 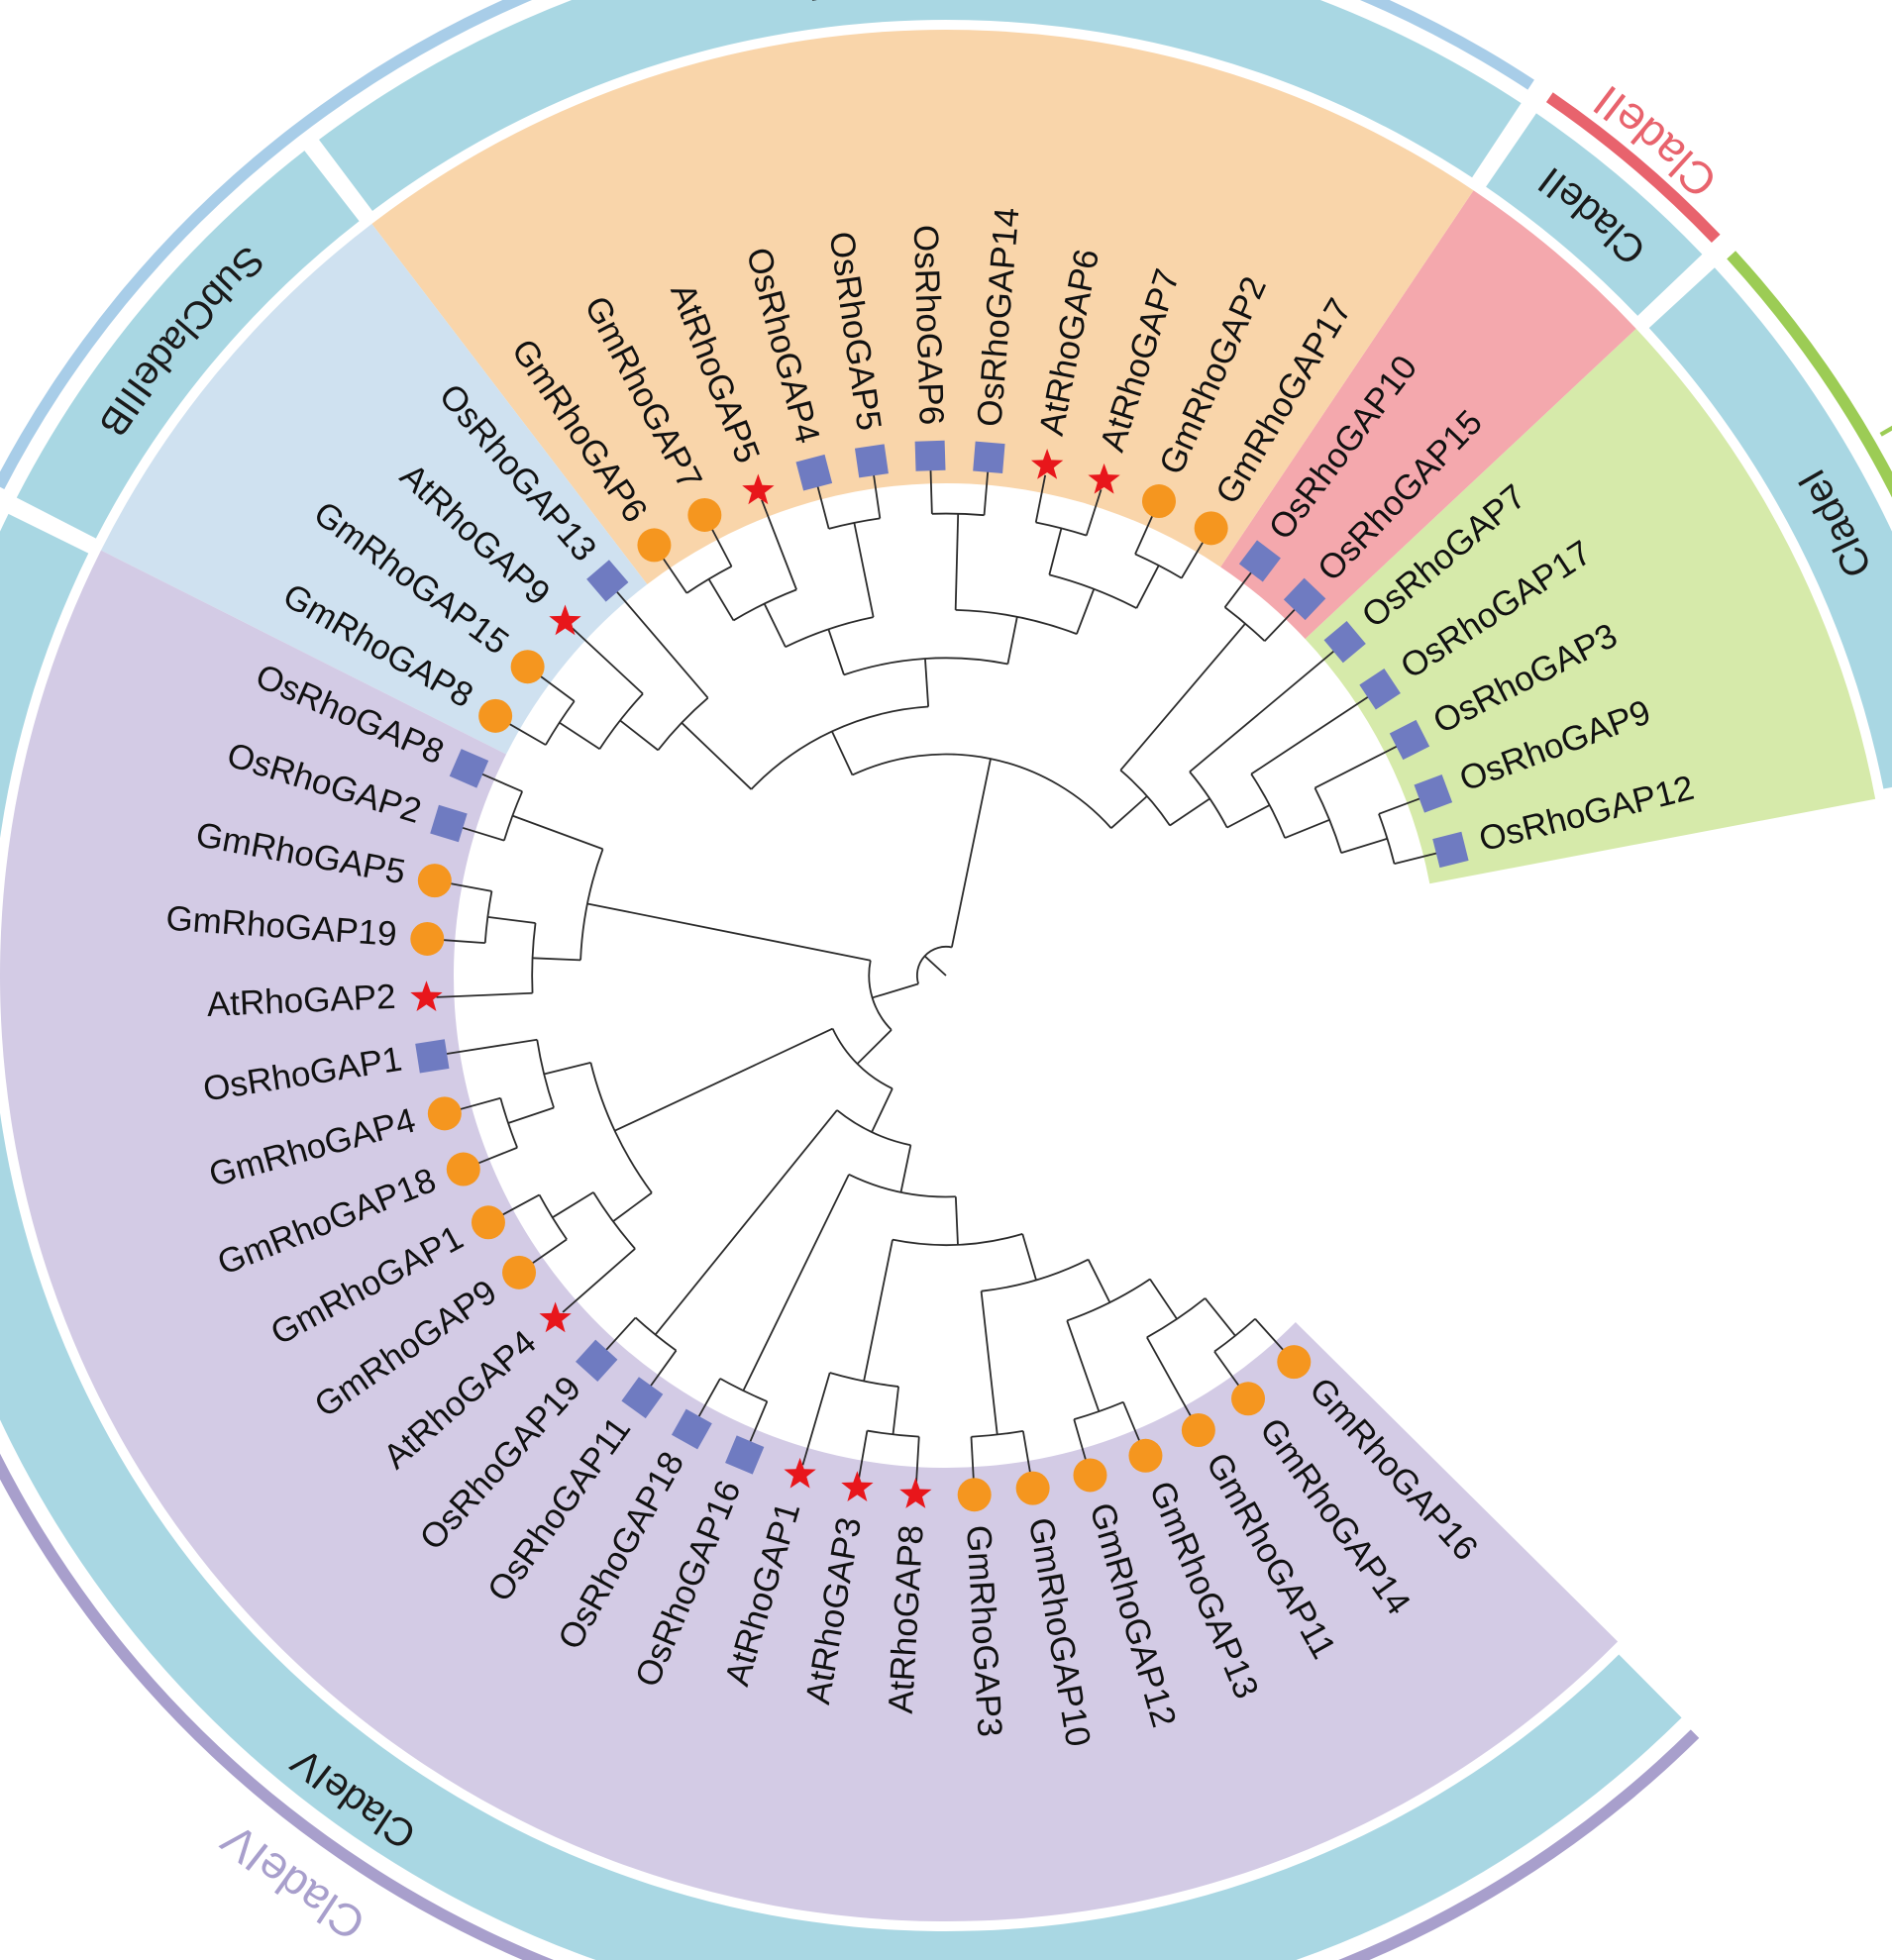 What do you see at coordinates (915, 1493) in the screenshot?
I see `star-marker-atrhogap8` at bounding box center [915, 1493].